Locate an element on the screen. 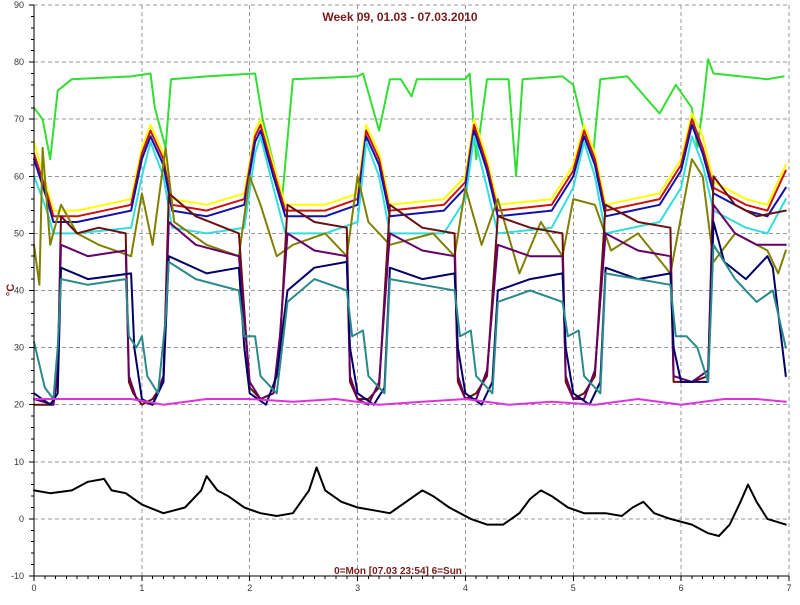 The height and width of the screenshot is (605, 800). x-tick-label: 6 is located at coordinates (681, 588).